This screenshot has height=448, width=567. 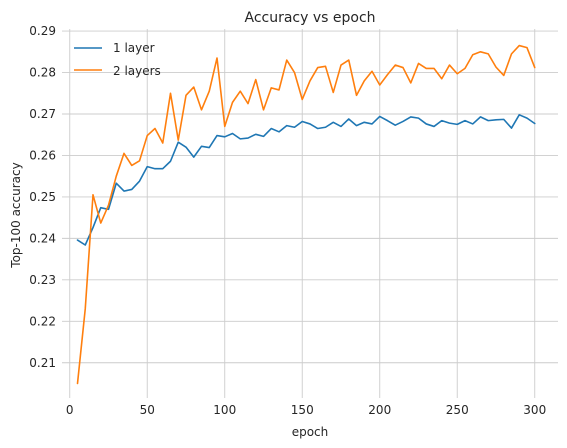 I want to click on y-tick-label: 0.26, so click(x=42, y=155).